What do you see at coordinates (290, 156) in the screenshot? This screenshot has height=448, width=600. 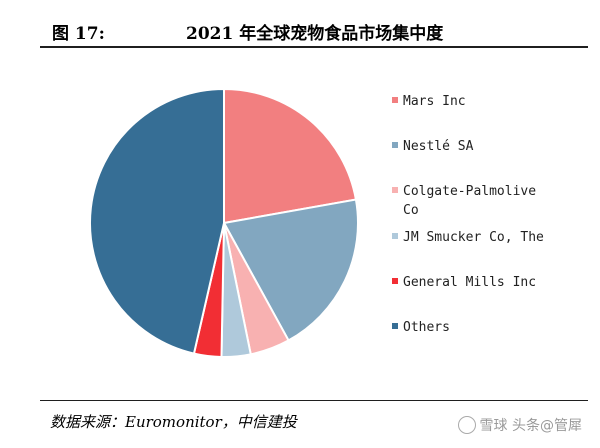 I see `pie-slice-mars-inc` at bounding box center [290, 156].